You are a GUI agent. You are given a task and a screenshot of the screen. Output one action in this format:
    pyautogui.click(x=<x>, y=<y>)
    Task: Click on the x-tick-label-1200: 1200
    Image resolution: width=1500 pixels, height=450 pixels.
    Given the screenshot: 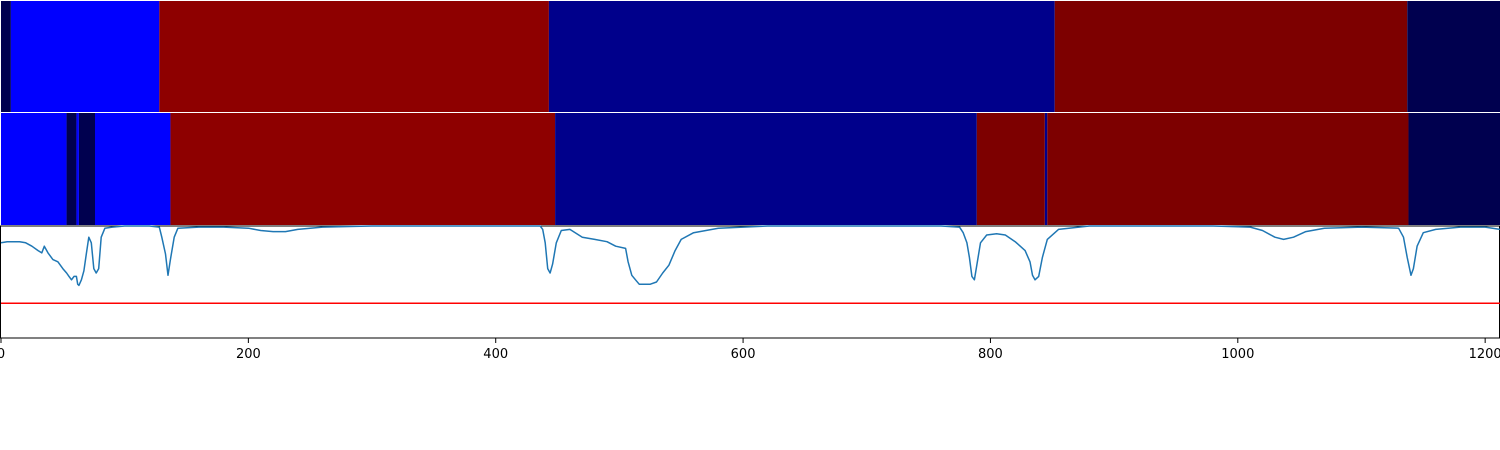 What is the action you would take?
    pyautogui.click(x=1484, y=354)
    